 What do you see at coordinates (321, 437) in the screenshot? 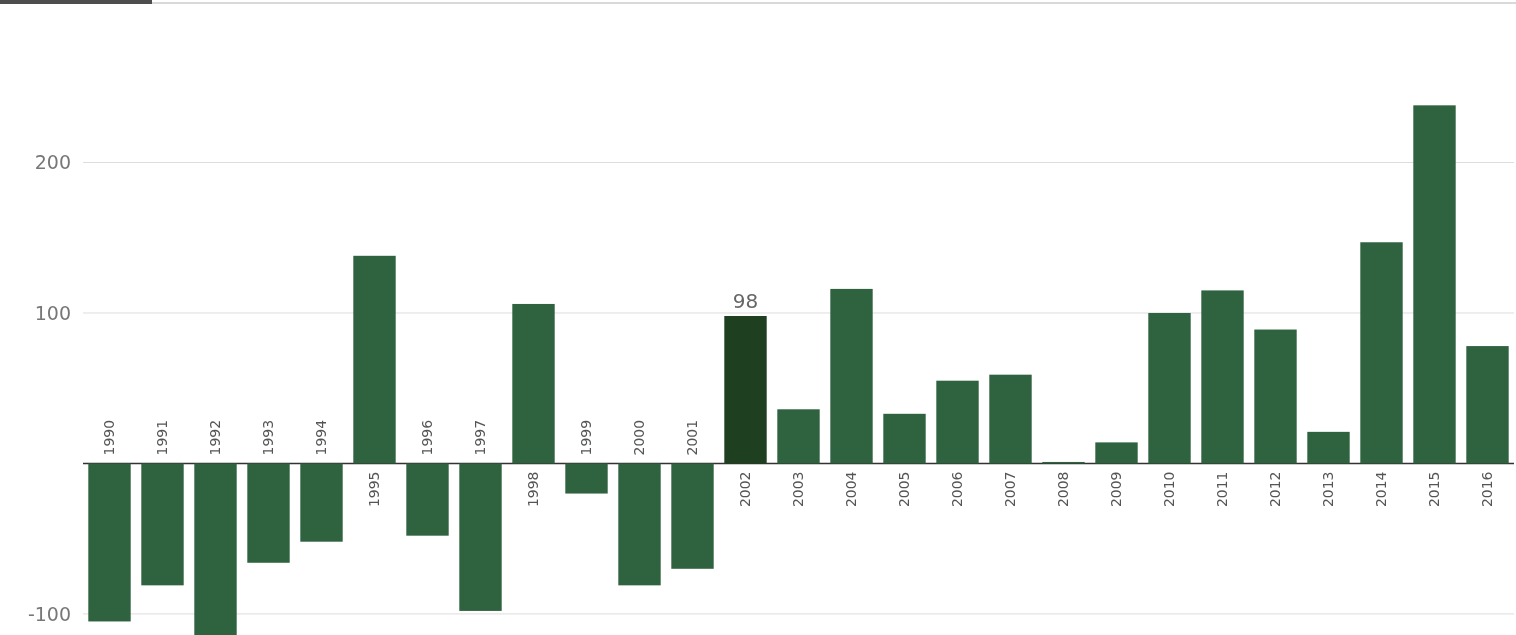
I see `x-tick-label: 1994` at bounding box center [321, 437].